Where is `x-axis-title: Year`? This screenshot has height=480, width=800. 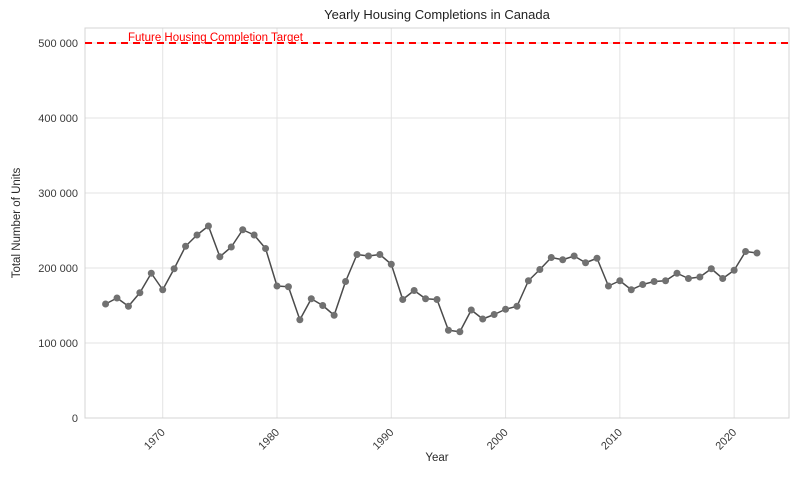
x-axis-title: Year is located at coordinates (437, 458).